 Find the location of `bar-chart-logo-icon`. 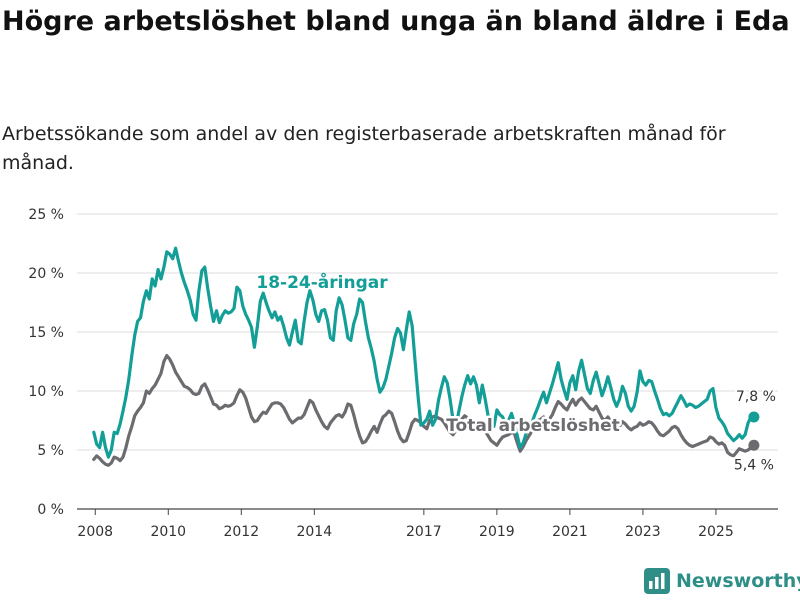

bar-chart-logo-icon is located at coordinates (657, 581).